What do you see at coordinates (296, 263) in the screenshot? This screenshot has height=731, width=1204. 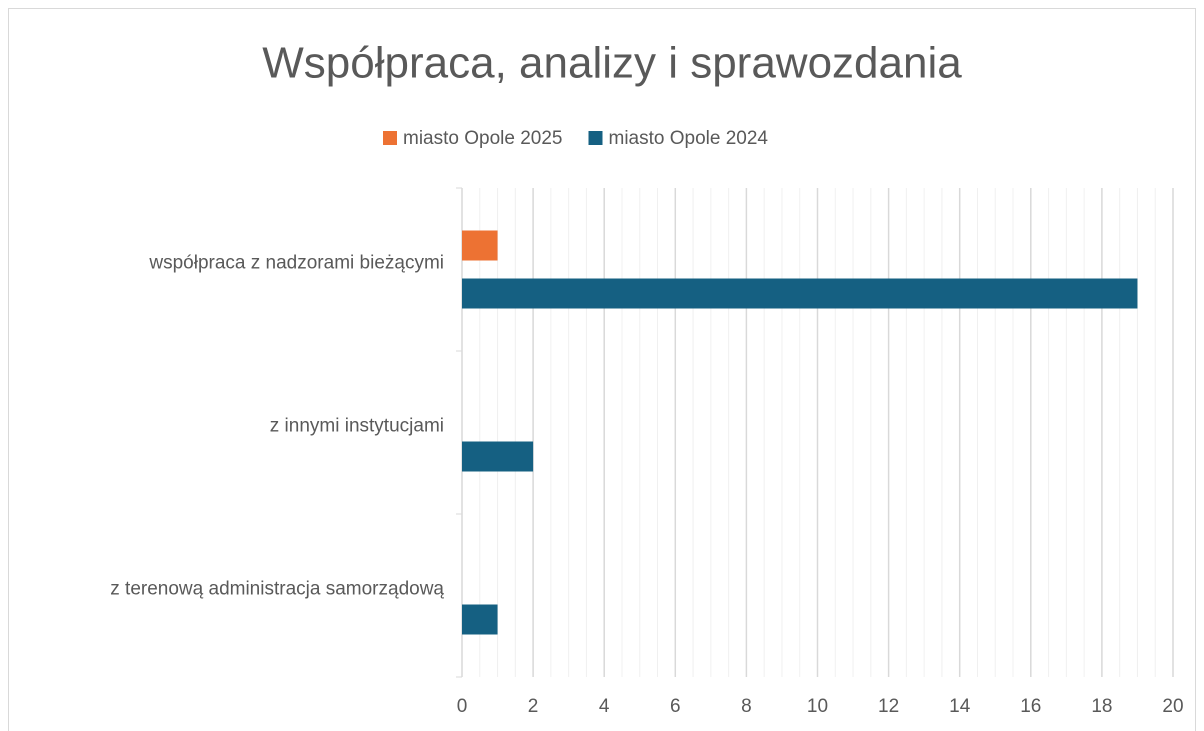 I see `y-tick-label: współpraca z nadzorami bieżącymi` at bounding box center [296, 263].